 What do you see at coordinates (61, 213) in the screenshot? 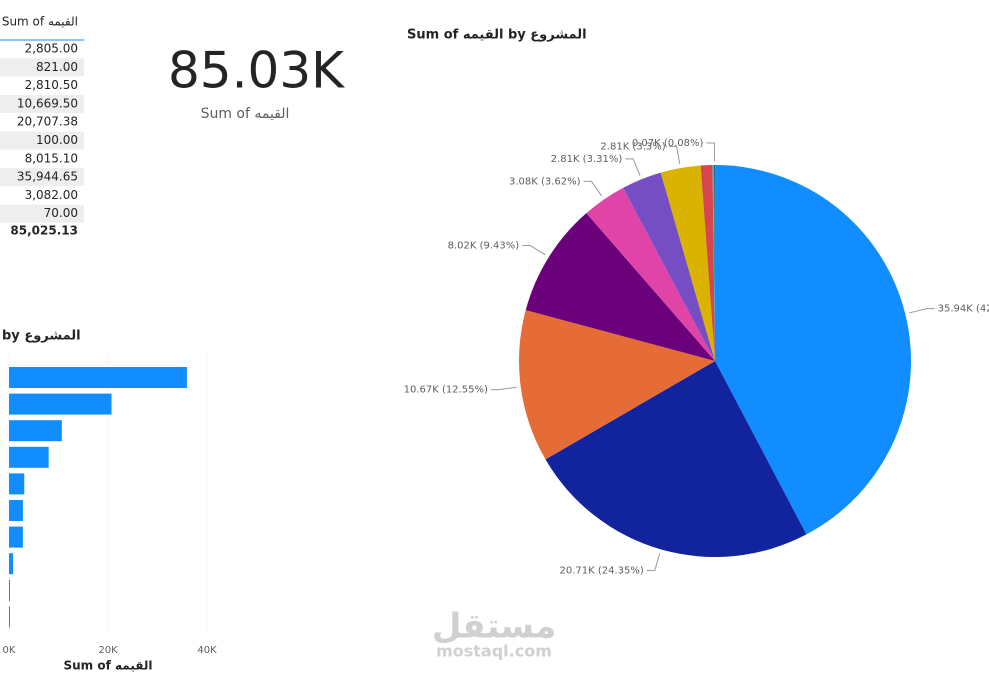
I see `table-cell: 70.00` at bounding box center [61, 213].